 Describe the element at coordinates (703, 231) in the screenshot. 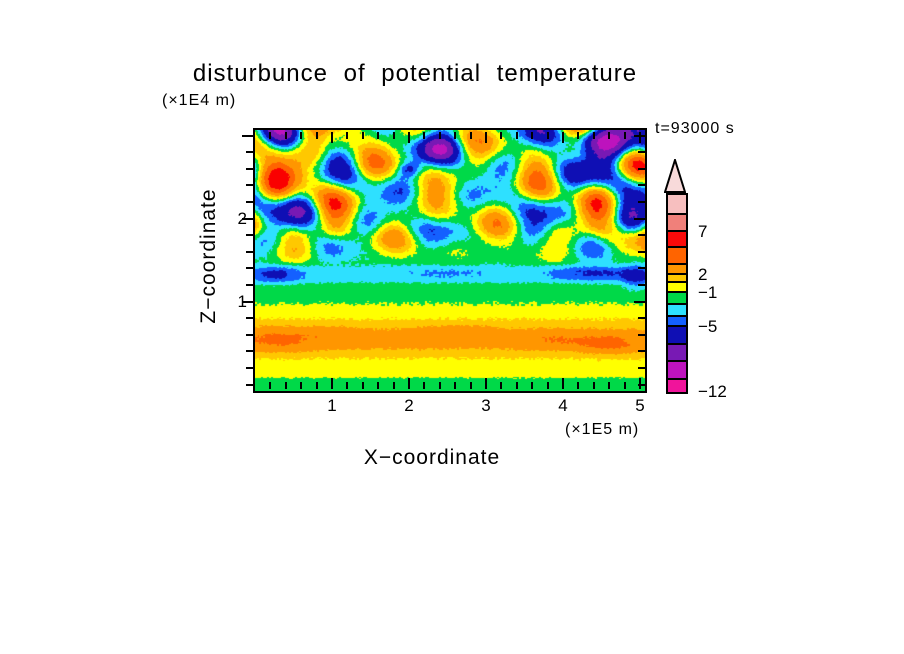

I see `colorbar-label: 7` at that location.